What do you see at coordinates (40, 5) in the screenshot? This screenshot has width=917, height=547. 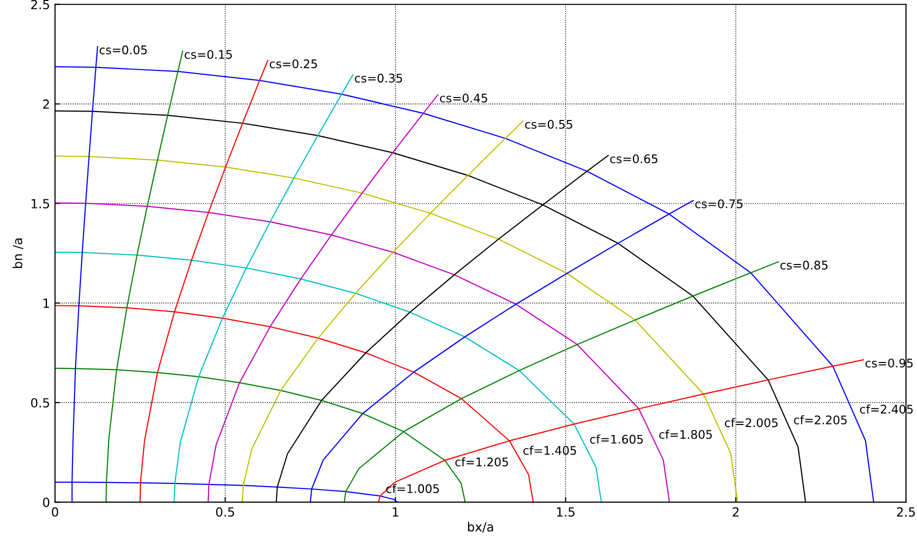 I see `y-tick-label: 2.5` at bounding box center [40, 5].